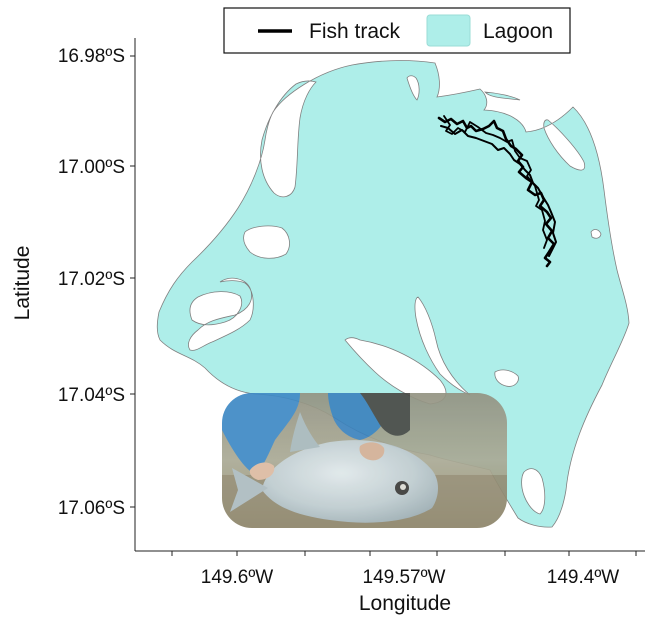  What do you see at coordinates (91, 395) in the screenshot?
I see `y-tick-label: 17.04ºS` at bounding box center [91, 395].